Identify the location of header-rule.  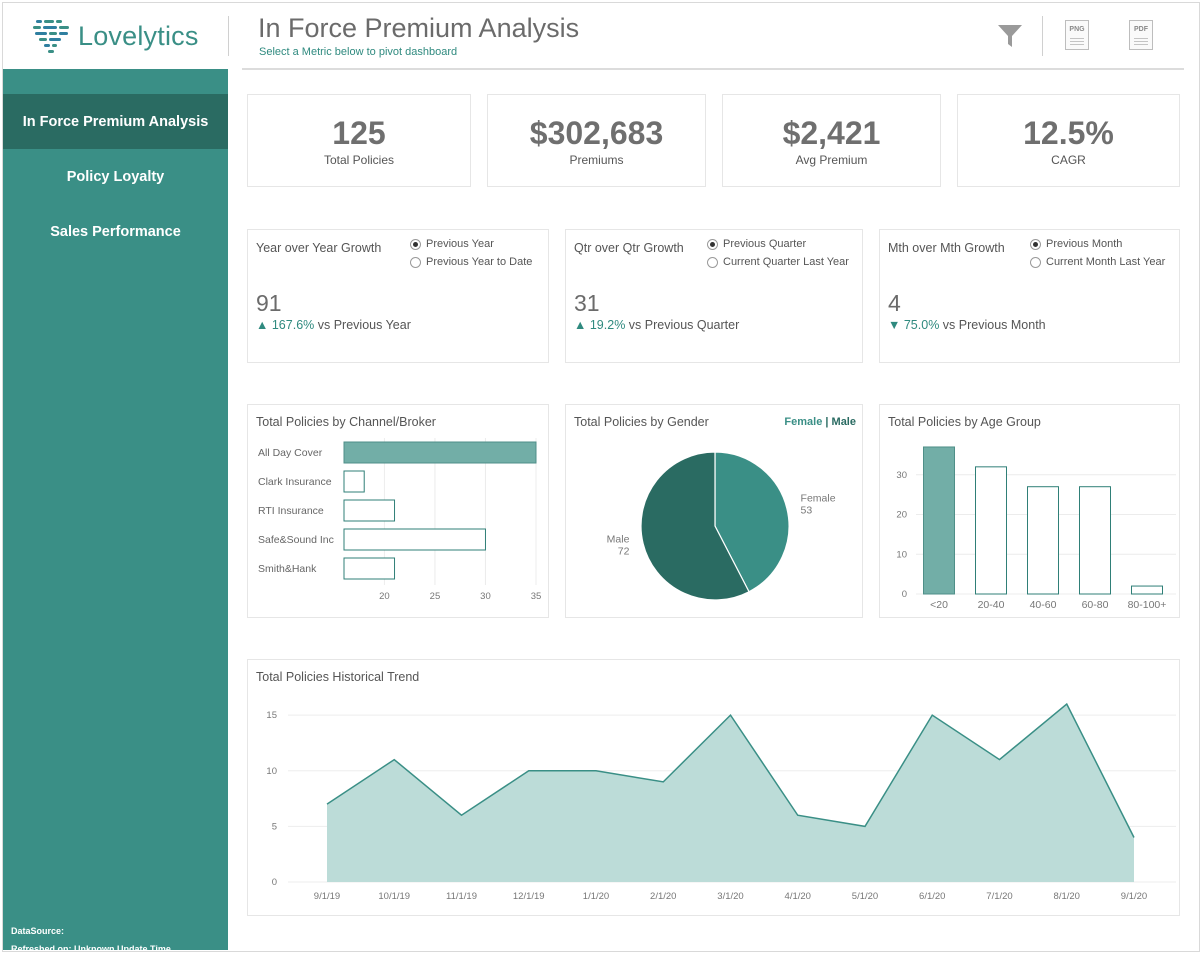
(713, 69).